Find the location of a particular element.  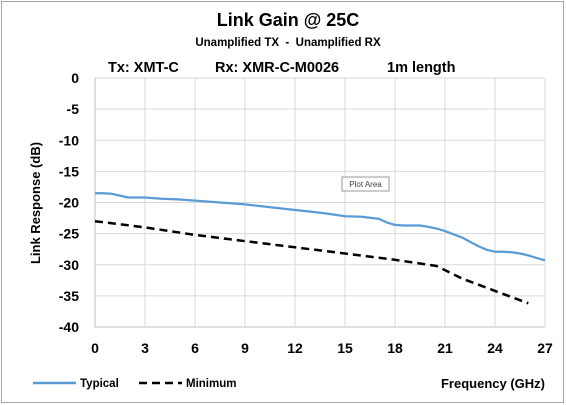

plot-area-tooltip: Plot Area is located at coordinates (365, 184).